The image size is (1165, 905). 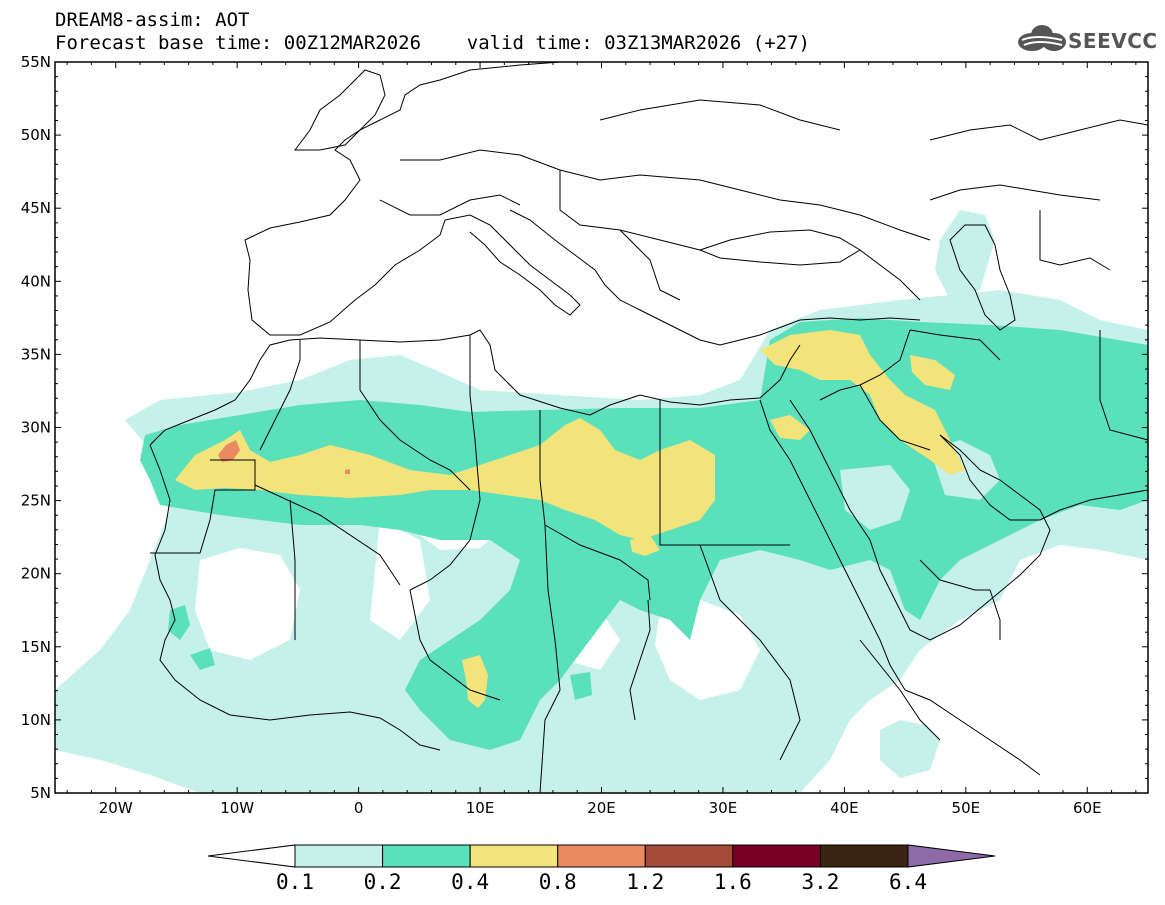 What do you see at coordinates (972, 732) in the screenshot?
I see `coastline-horn` at bounding box center [972, 732].